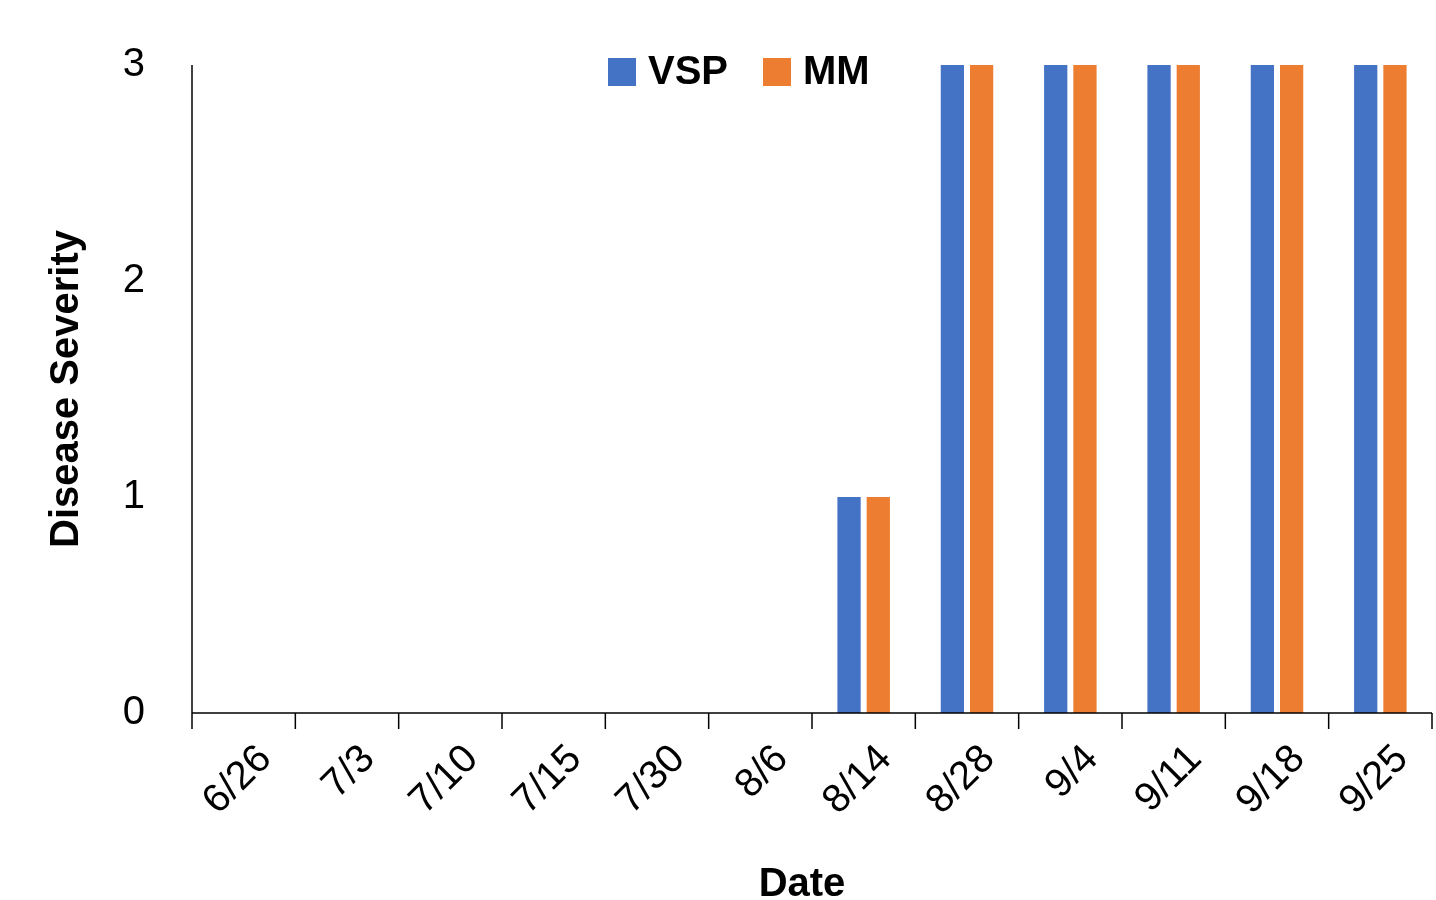 Image resolution: width=1436 pixels, height=900 pixels. What do you see at coordinates (133, 277) in the screenshot?
I see `y-tick-label: 2` at bounding box center [133, 277].